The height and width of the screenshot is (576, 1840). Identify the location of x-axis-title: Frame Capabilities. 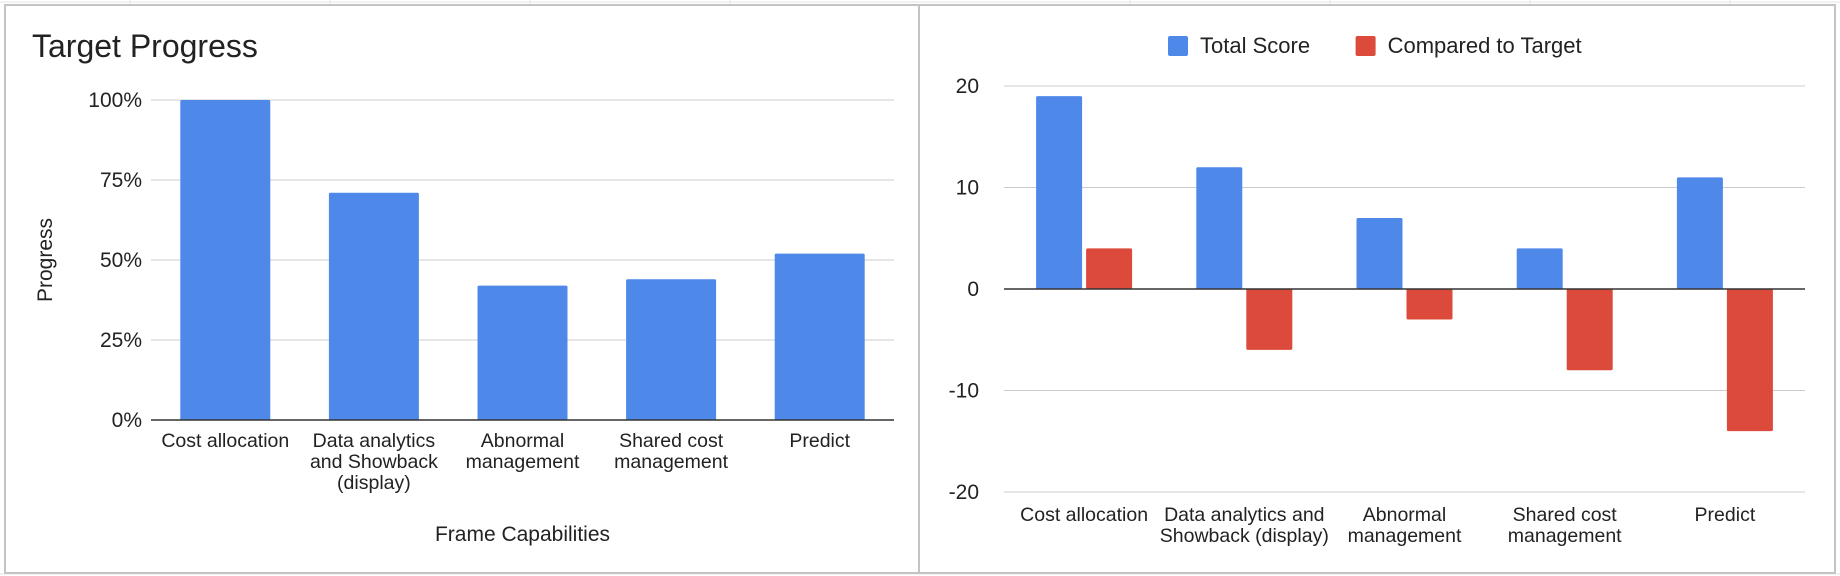
(522, 534).